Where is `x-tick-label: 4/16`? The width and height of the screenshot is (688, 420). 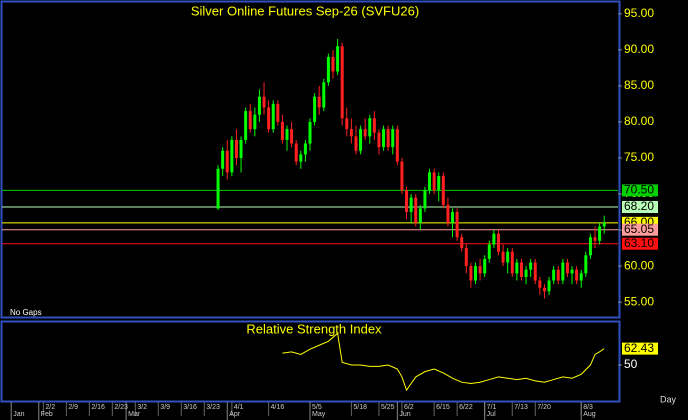 x-tick-label: 4/16 is located at coordinates (278, 407).